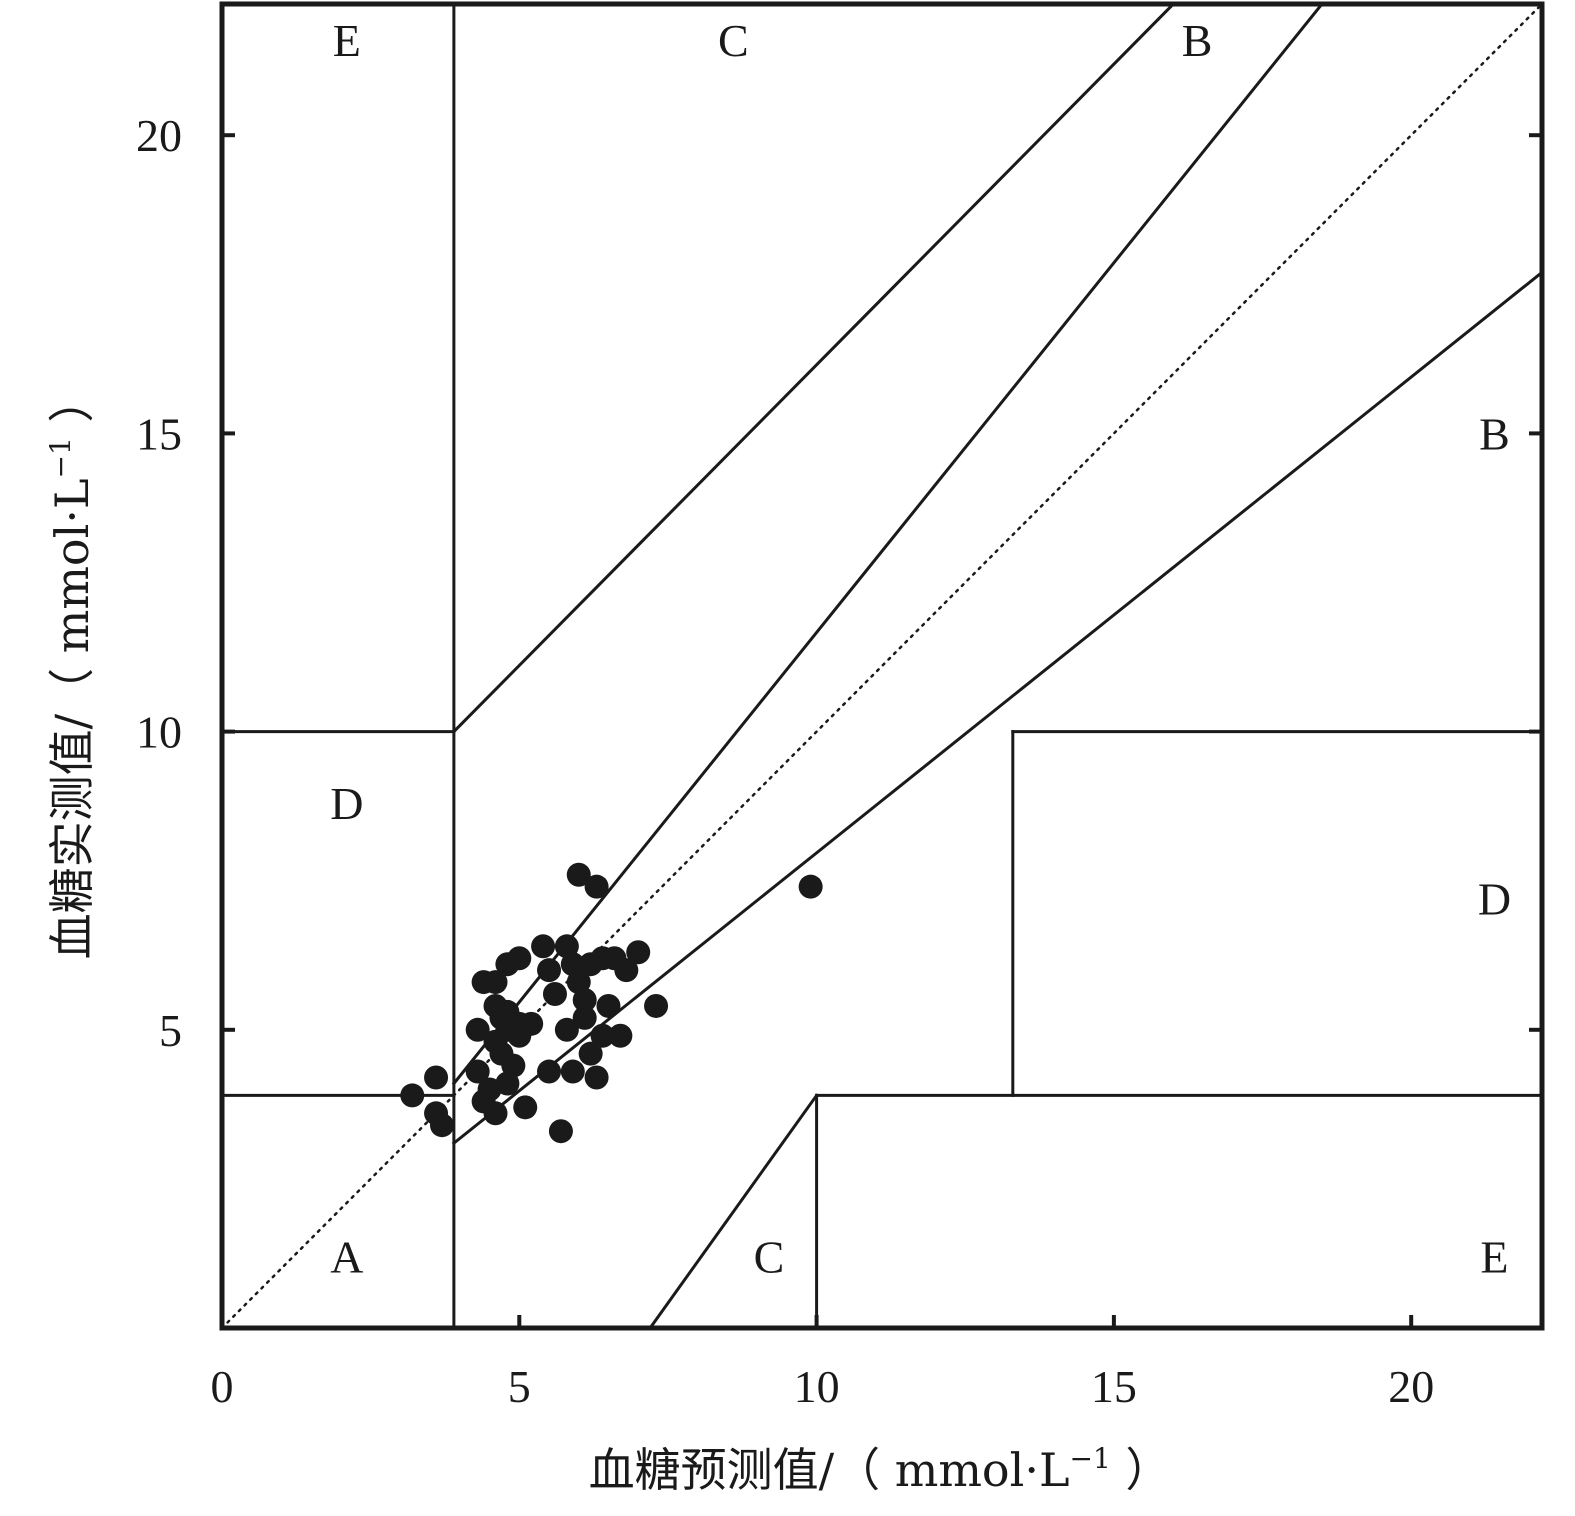 The image size is (1575, 1516). I want to click on data-points, so click(611, 1003).